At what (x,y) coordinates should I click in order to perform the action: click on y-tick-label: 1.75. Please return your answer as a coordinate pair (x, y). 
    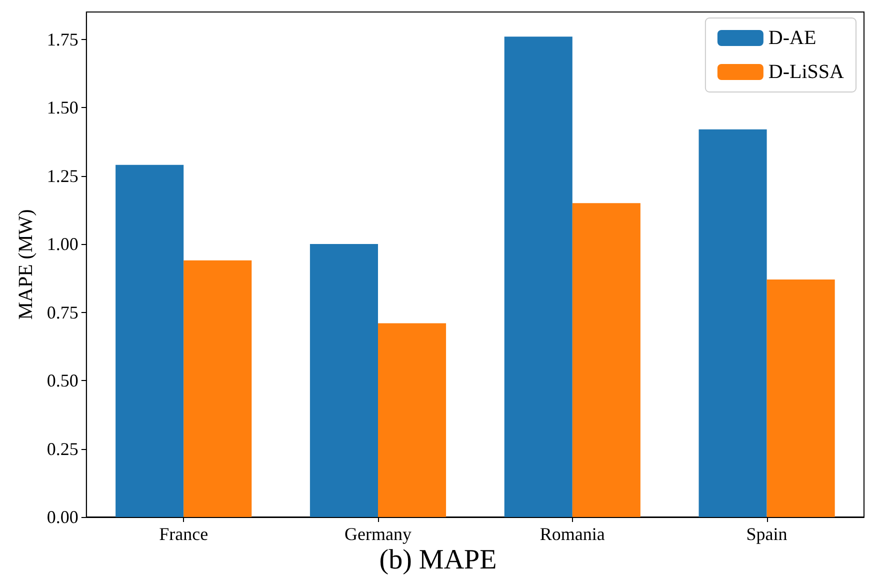
    Looking at the image, I should click on (62, 39).